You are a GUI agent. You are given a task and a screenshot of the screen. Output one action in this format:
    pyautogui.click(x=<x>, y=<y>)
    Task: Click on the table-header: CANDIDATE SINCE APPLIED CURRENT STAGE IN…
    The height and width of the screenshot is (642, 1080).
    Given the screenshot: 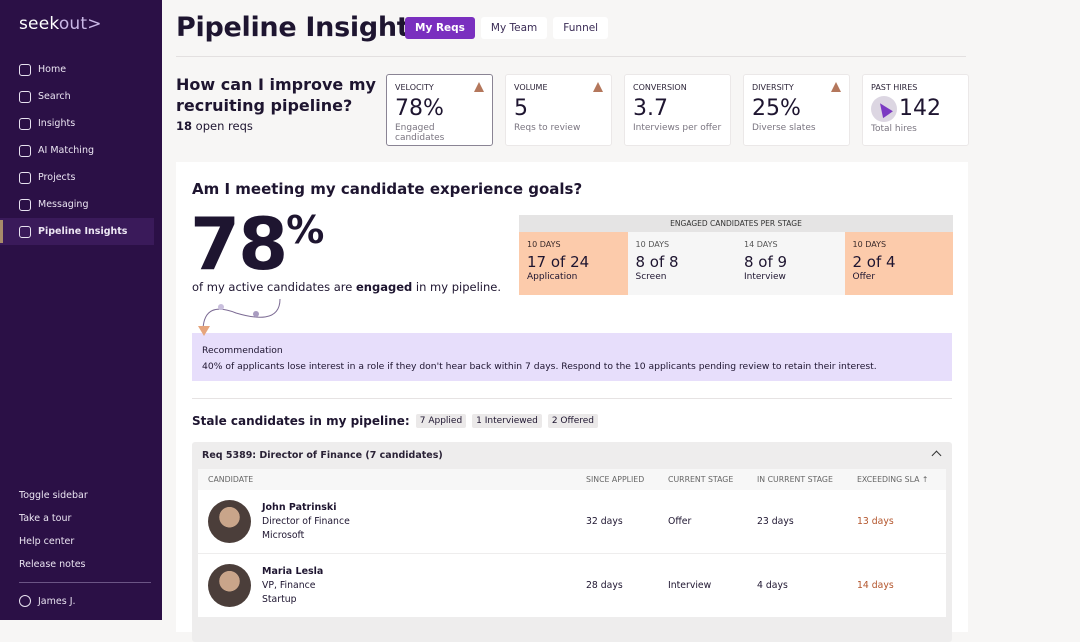 What is the action you would take?
    pyautogui.click(x=572, y=479)
    